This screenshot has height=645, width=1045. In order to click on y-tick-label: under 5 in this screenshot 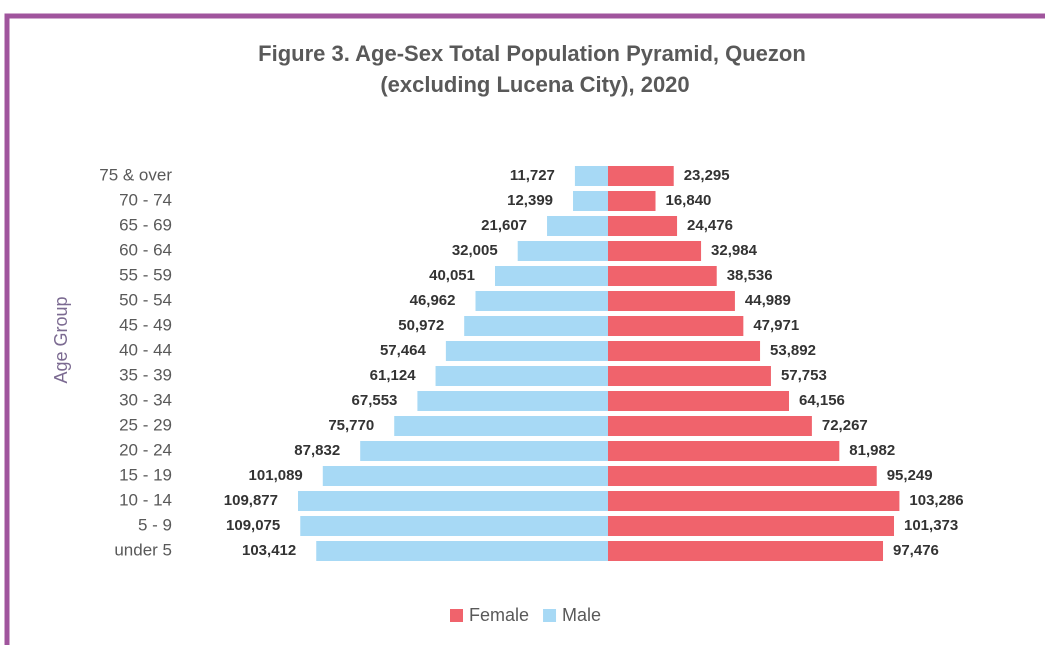, I will do `click(143, 549)`.